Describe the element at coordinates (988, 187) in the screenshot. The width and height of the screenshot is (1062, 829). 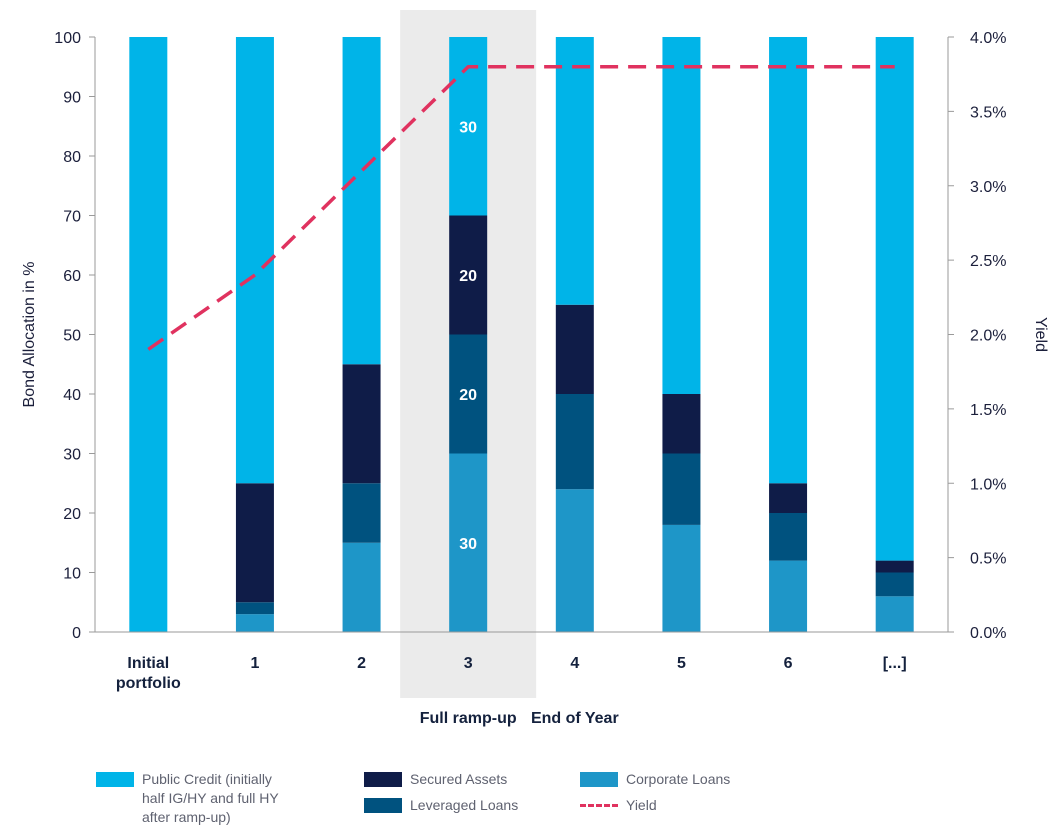
I see `y2-tick-label: 3.0%` at that location.